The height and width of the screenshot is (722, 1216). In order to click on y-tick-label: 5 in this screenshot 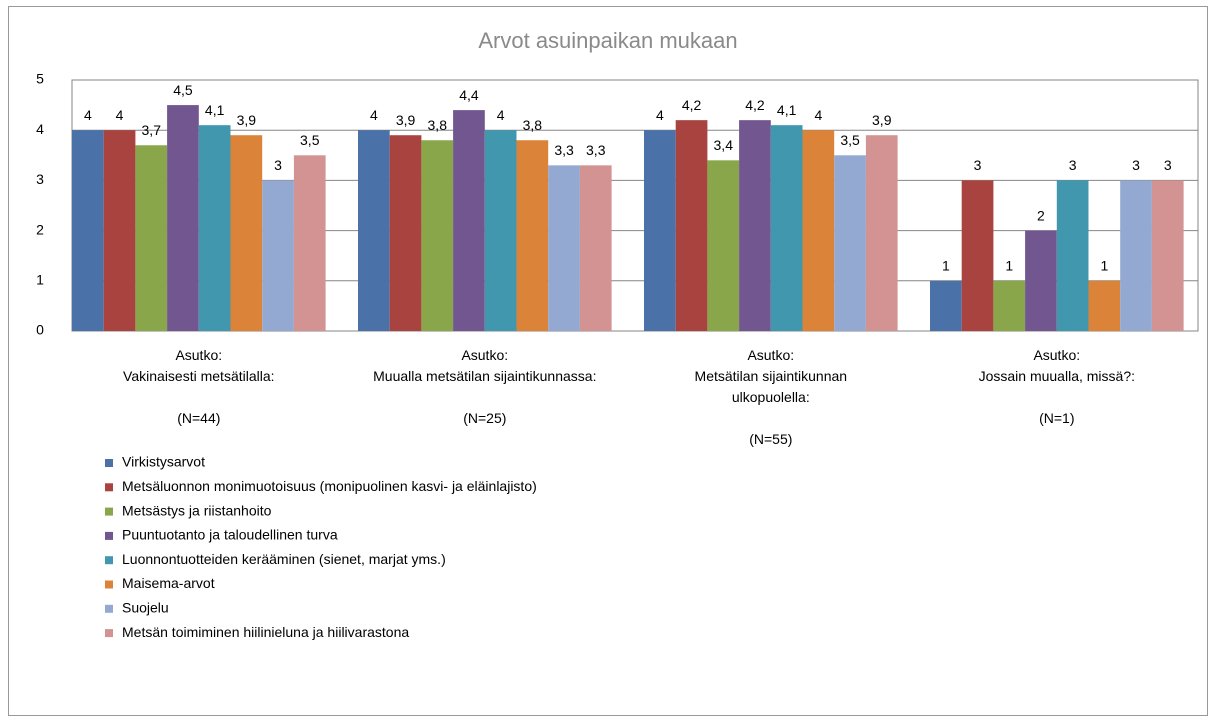, I will do `click(40, 79)`.